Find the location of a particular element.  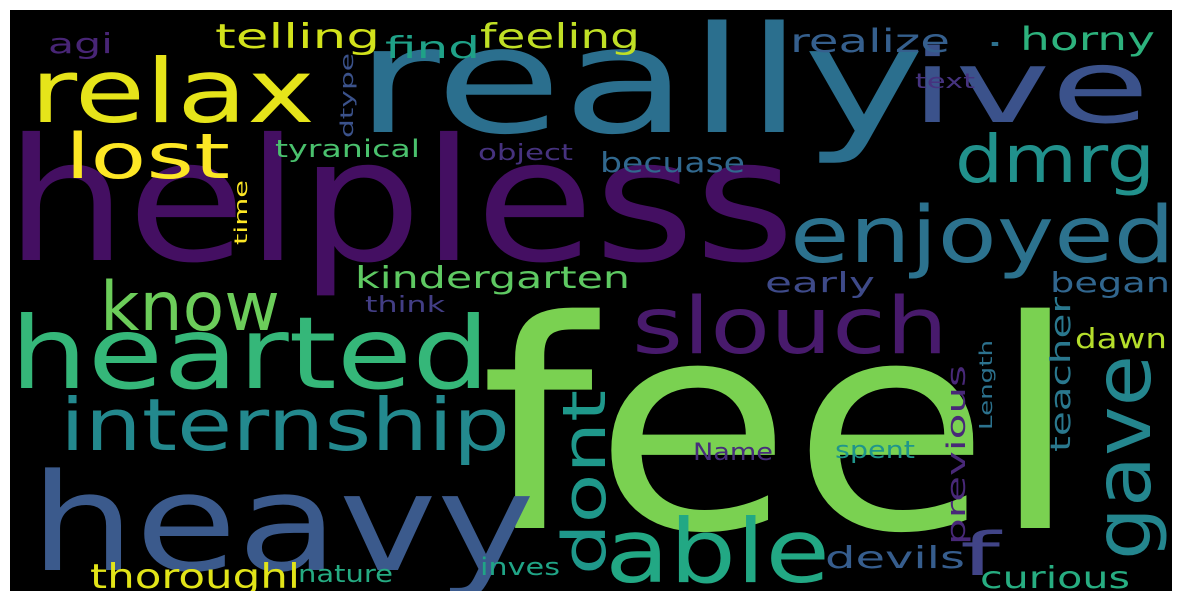

word-agi: agi is located at coordinates (80, 43).